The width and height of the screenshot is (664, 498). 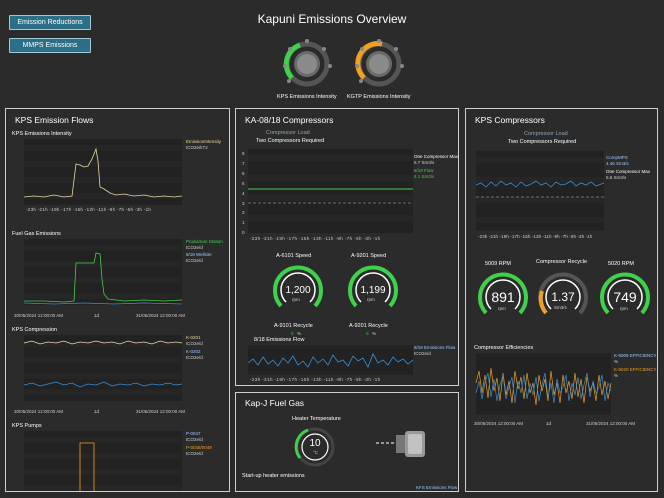 I want to click on rpm-a-value: 891, so click(x=503, y=297).